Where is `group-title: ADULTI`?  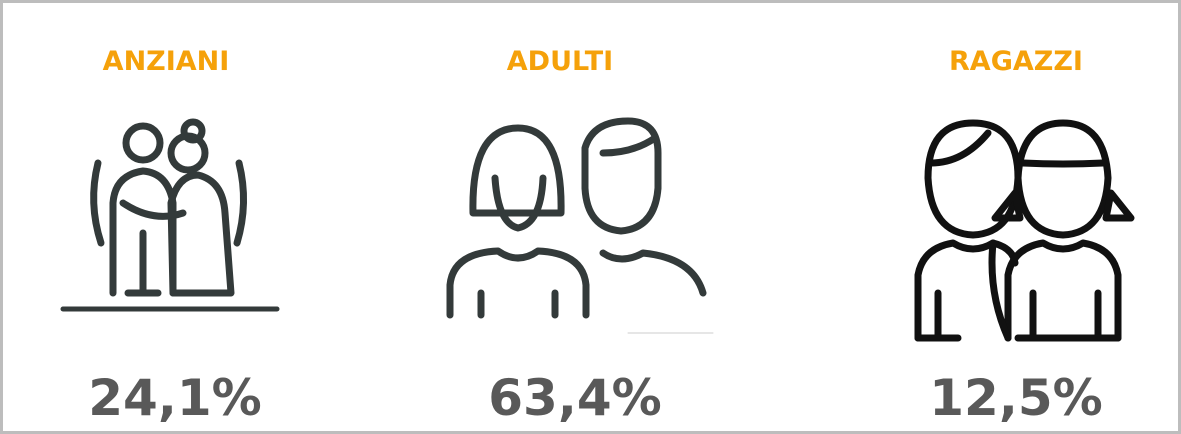 group-title: ADULTI is located at coordinates (560, 61).